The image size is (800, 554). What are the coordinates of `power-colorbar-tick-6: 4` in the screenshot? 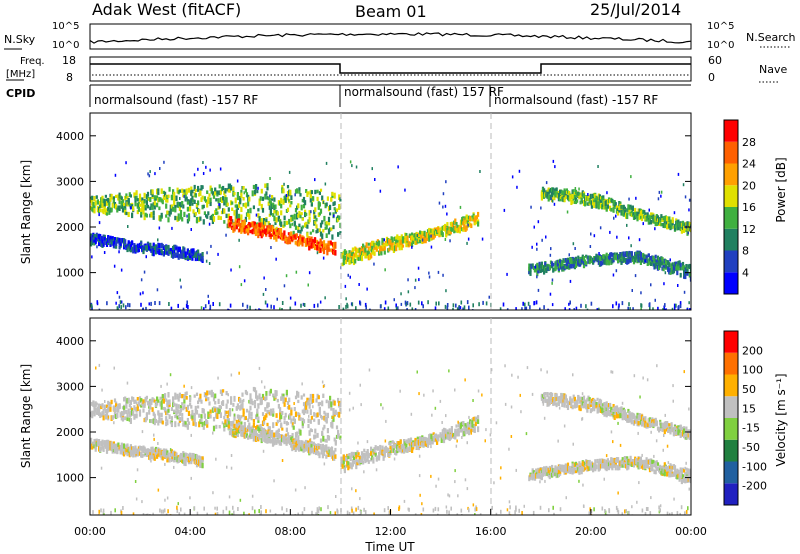 It's located at (745, 272).